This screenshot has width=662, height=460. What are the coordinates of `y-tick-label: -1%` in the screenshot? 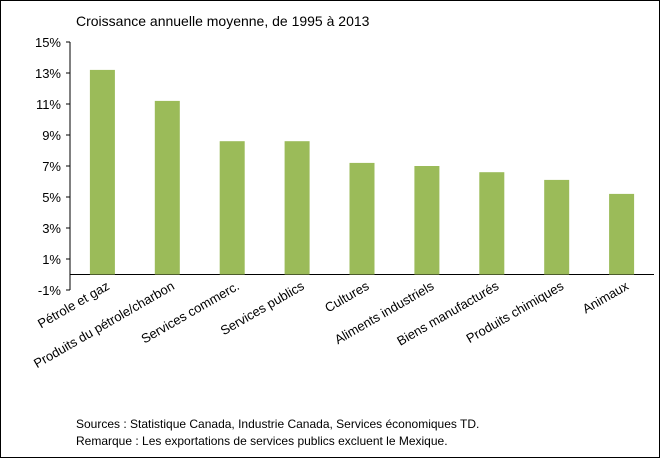 It's located at (50, 290).